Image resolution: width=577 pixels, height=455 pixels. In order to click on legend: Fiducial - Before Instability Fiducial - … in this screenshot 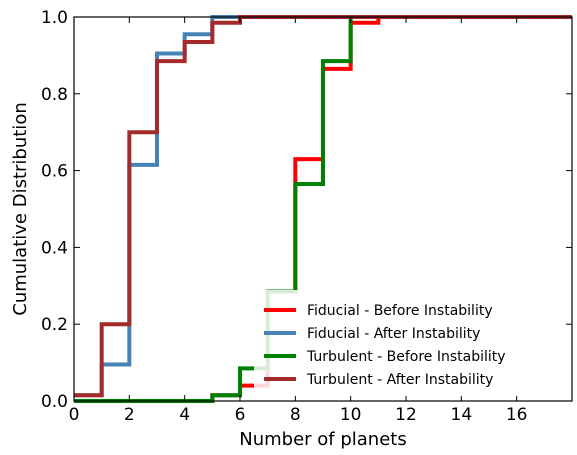, I will do `click(410, 343)`.